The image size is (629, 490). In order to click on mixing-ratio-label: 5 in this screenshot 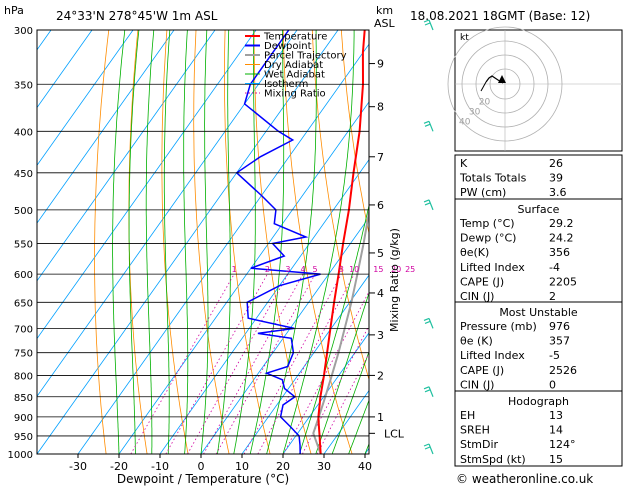, I will do `click(315, 269)`.